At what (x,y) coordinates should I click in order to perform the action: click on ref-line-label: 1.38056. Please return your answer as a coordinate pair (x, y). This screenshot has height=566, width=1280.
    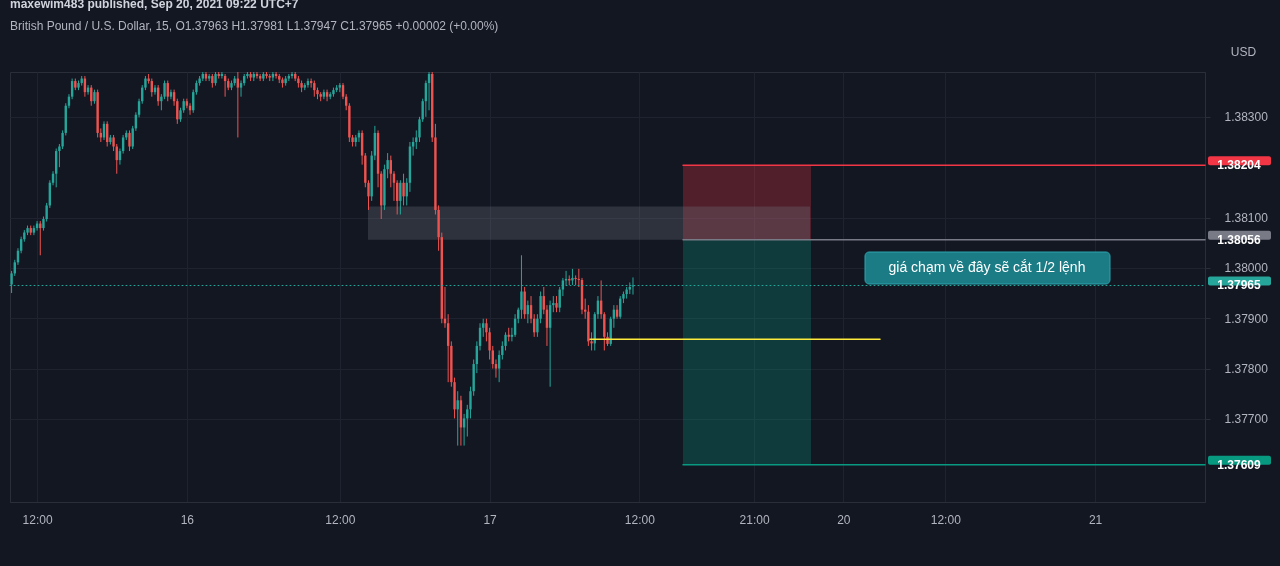
    Looking at the image, I should click on (1239, 239).